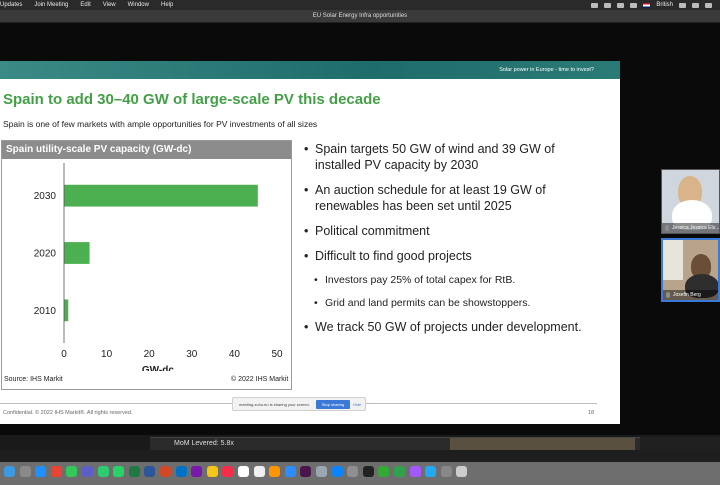 This screenshot has height=485, width=720. Describe the element at coordinates (708, 5) in the screenshot. I see `control-center-icon` at that location.